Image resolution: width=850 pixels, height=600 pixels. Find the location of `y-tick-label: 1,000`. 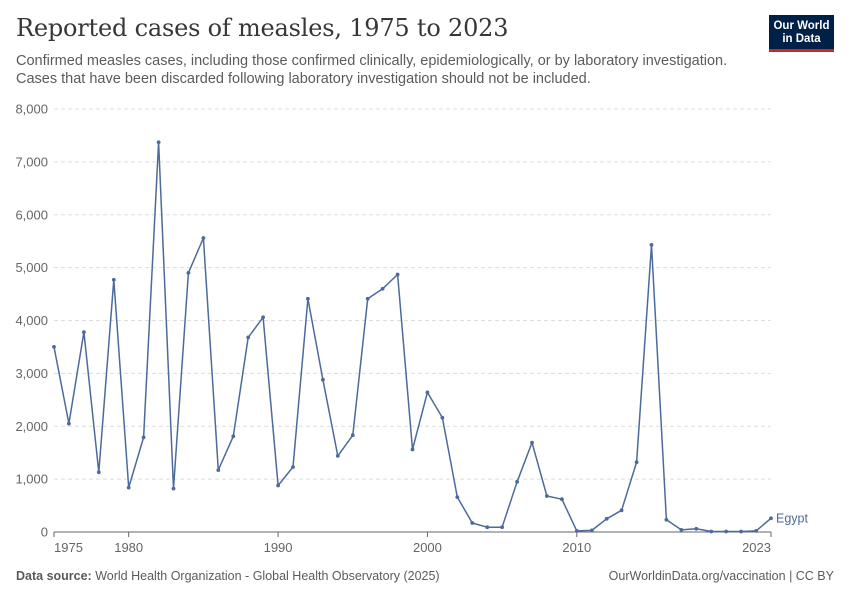

y-tick-label: 1,000 is located at coordinates (31, 479).